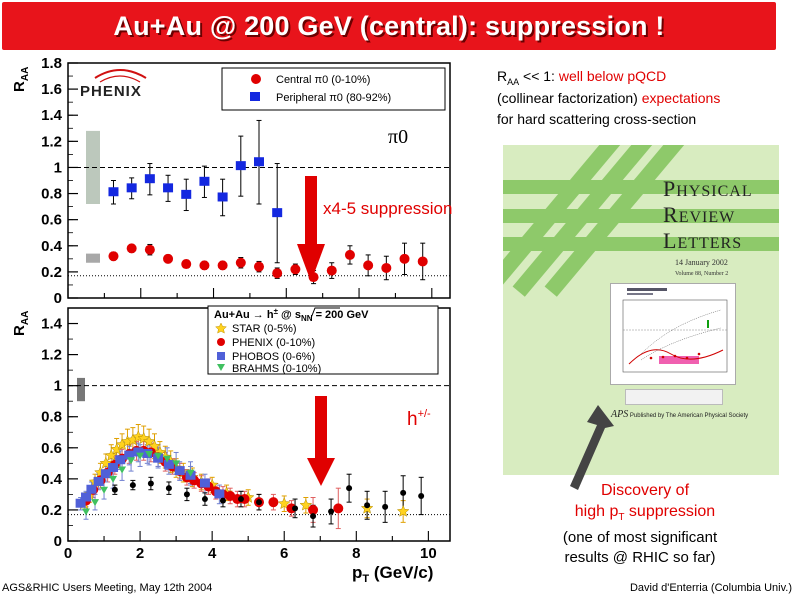  I want to click on legend-peripheral-label: Peripheral π0 (80-92%), so click(333, 98).